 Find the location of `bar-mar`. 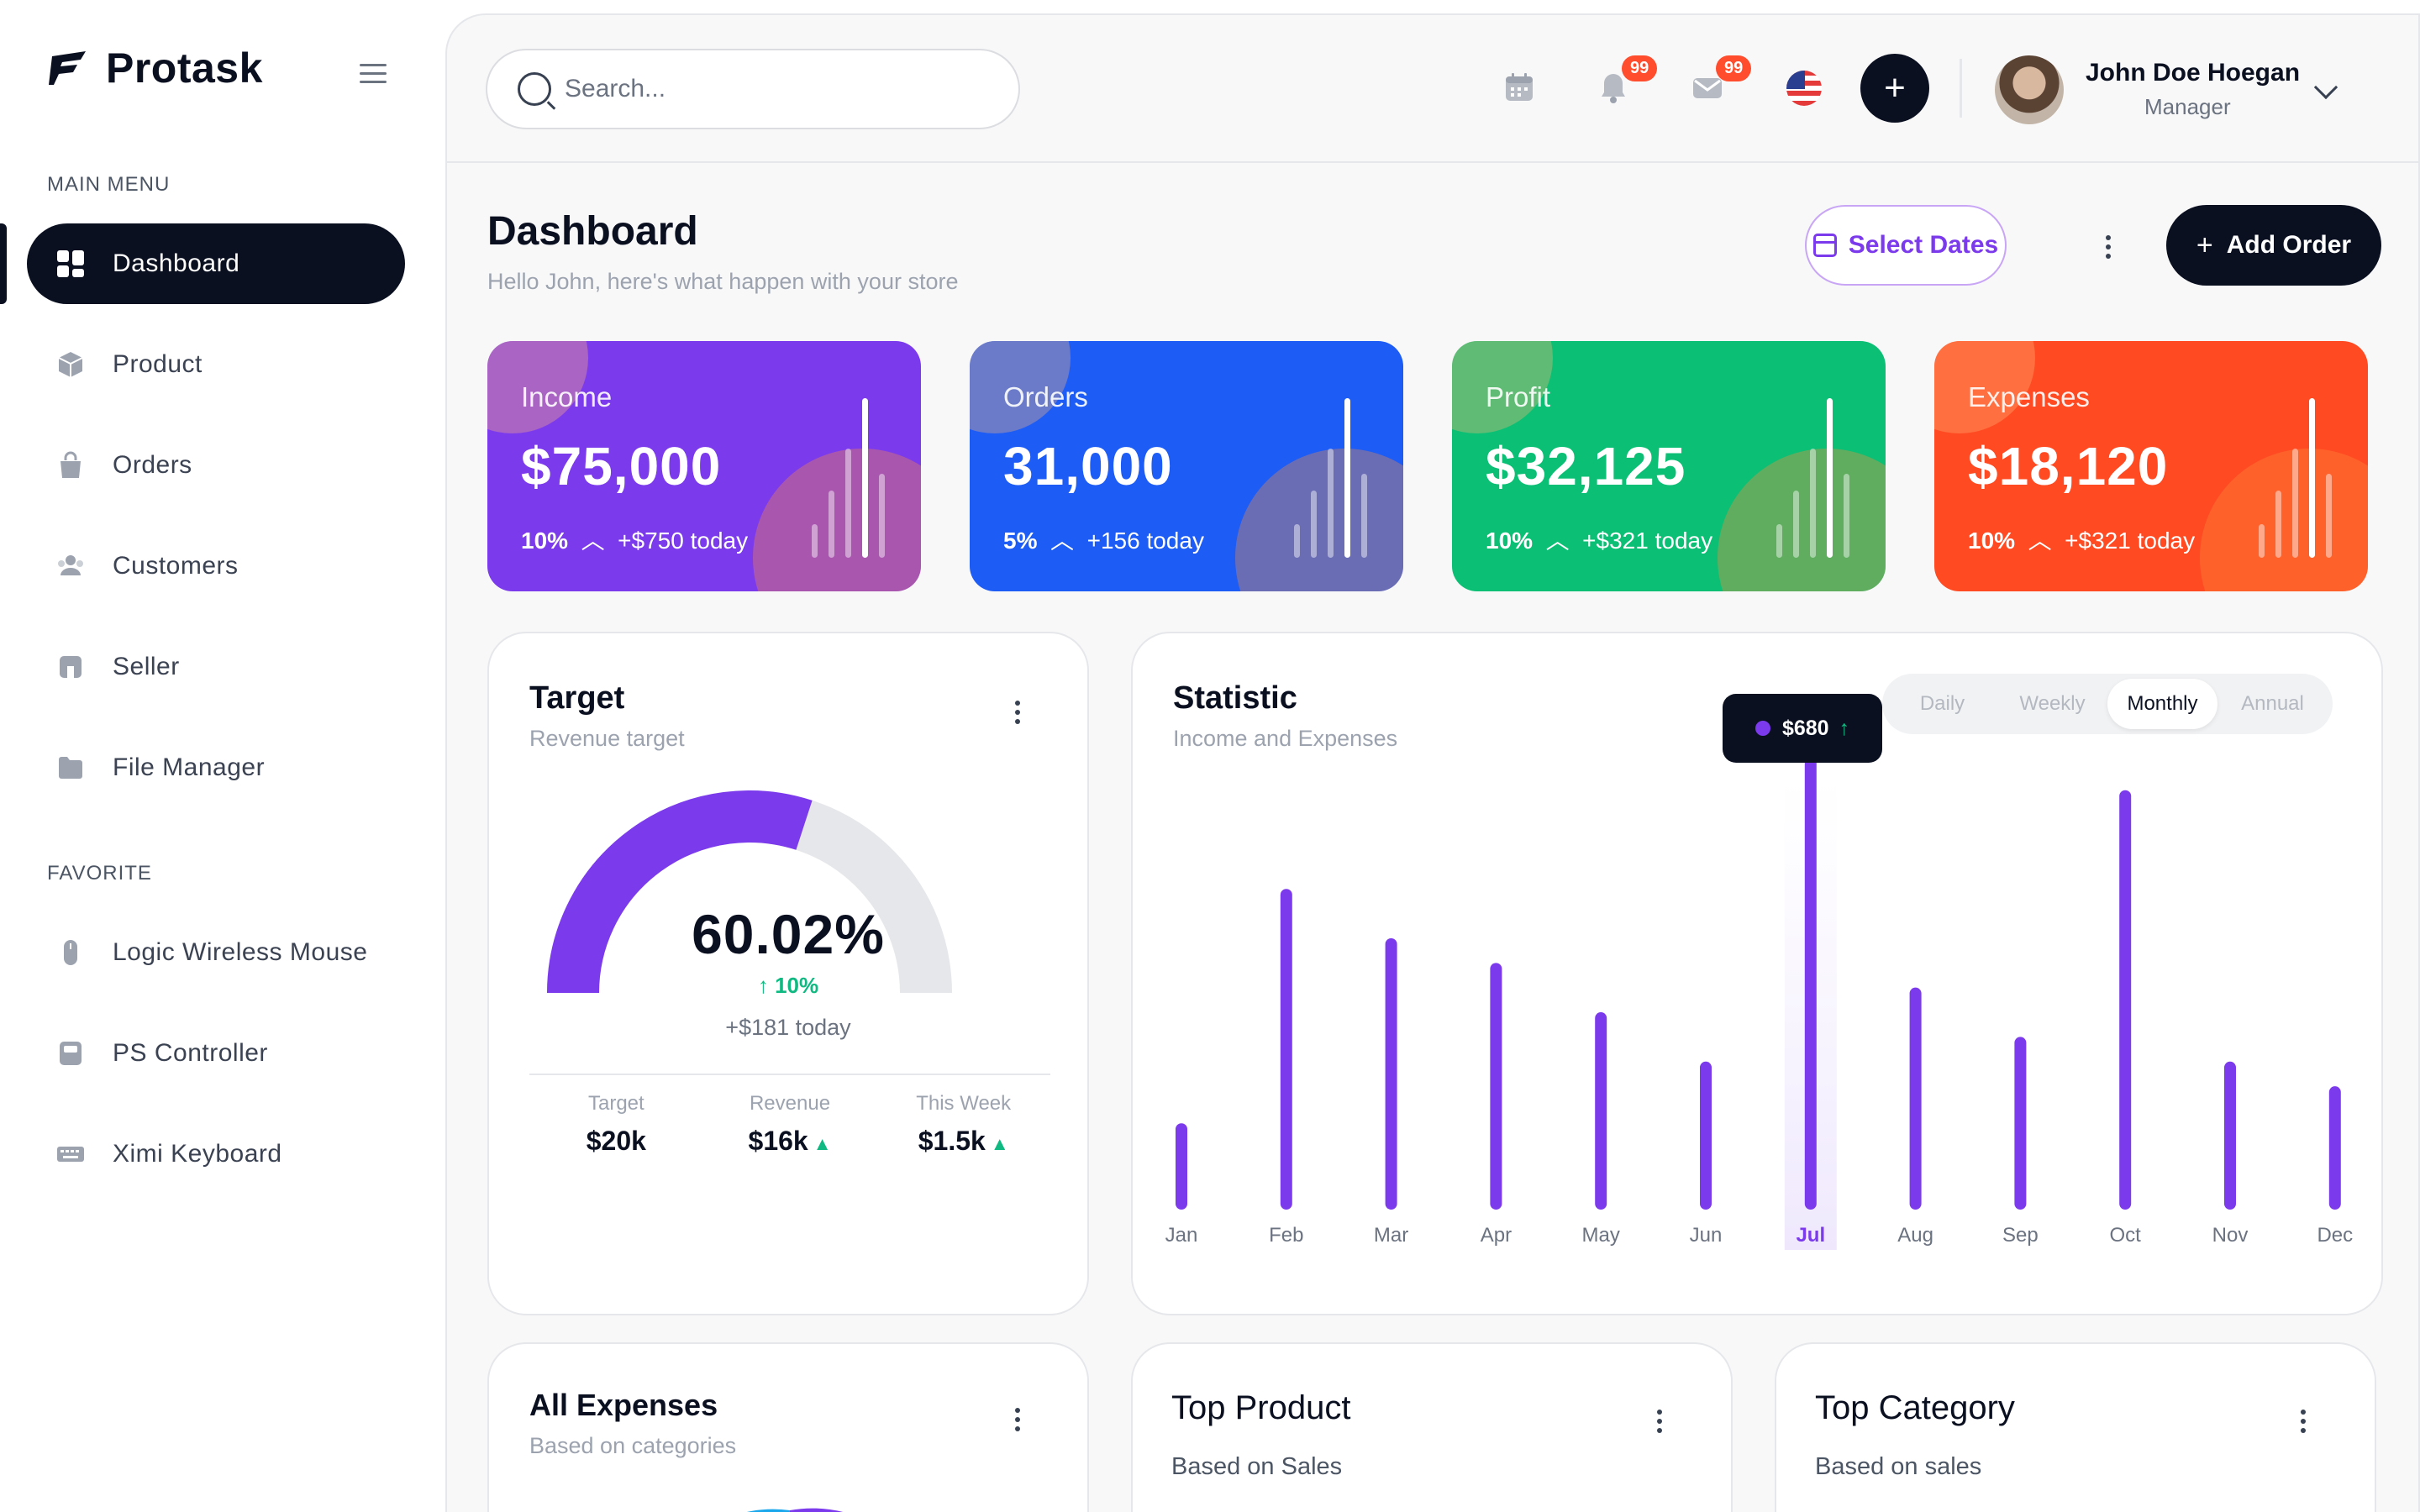

bar-mar is located at coordinates (1391, 1073).